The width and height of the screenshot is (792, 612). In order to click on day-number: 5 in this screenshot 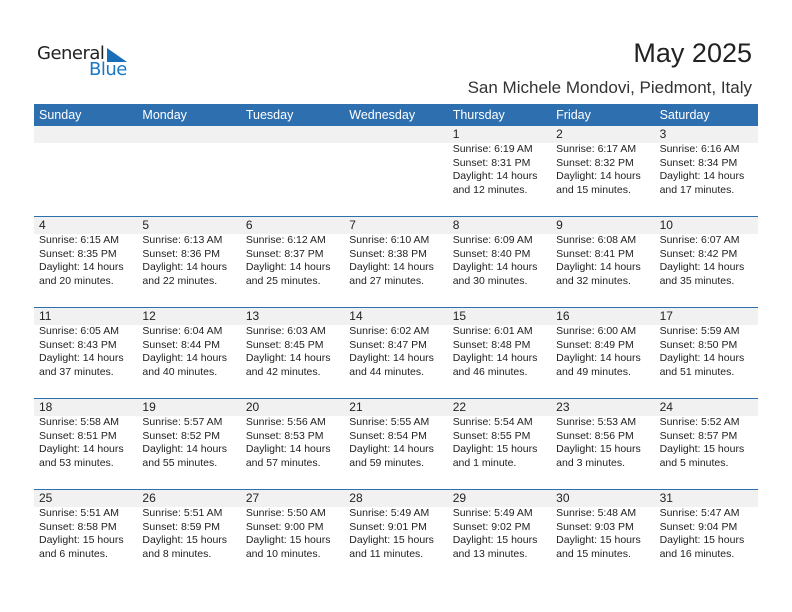, I will do `click(146, 225)`.